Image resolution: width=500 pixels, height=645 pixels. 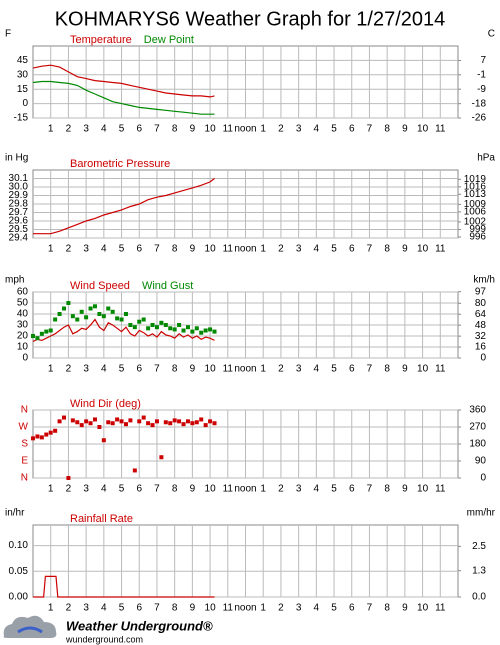 I want to click on y-tick-label: -15, so click(x=21, y=118).